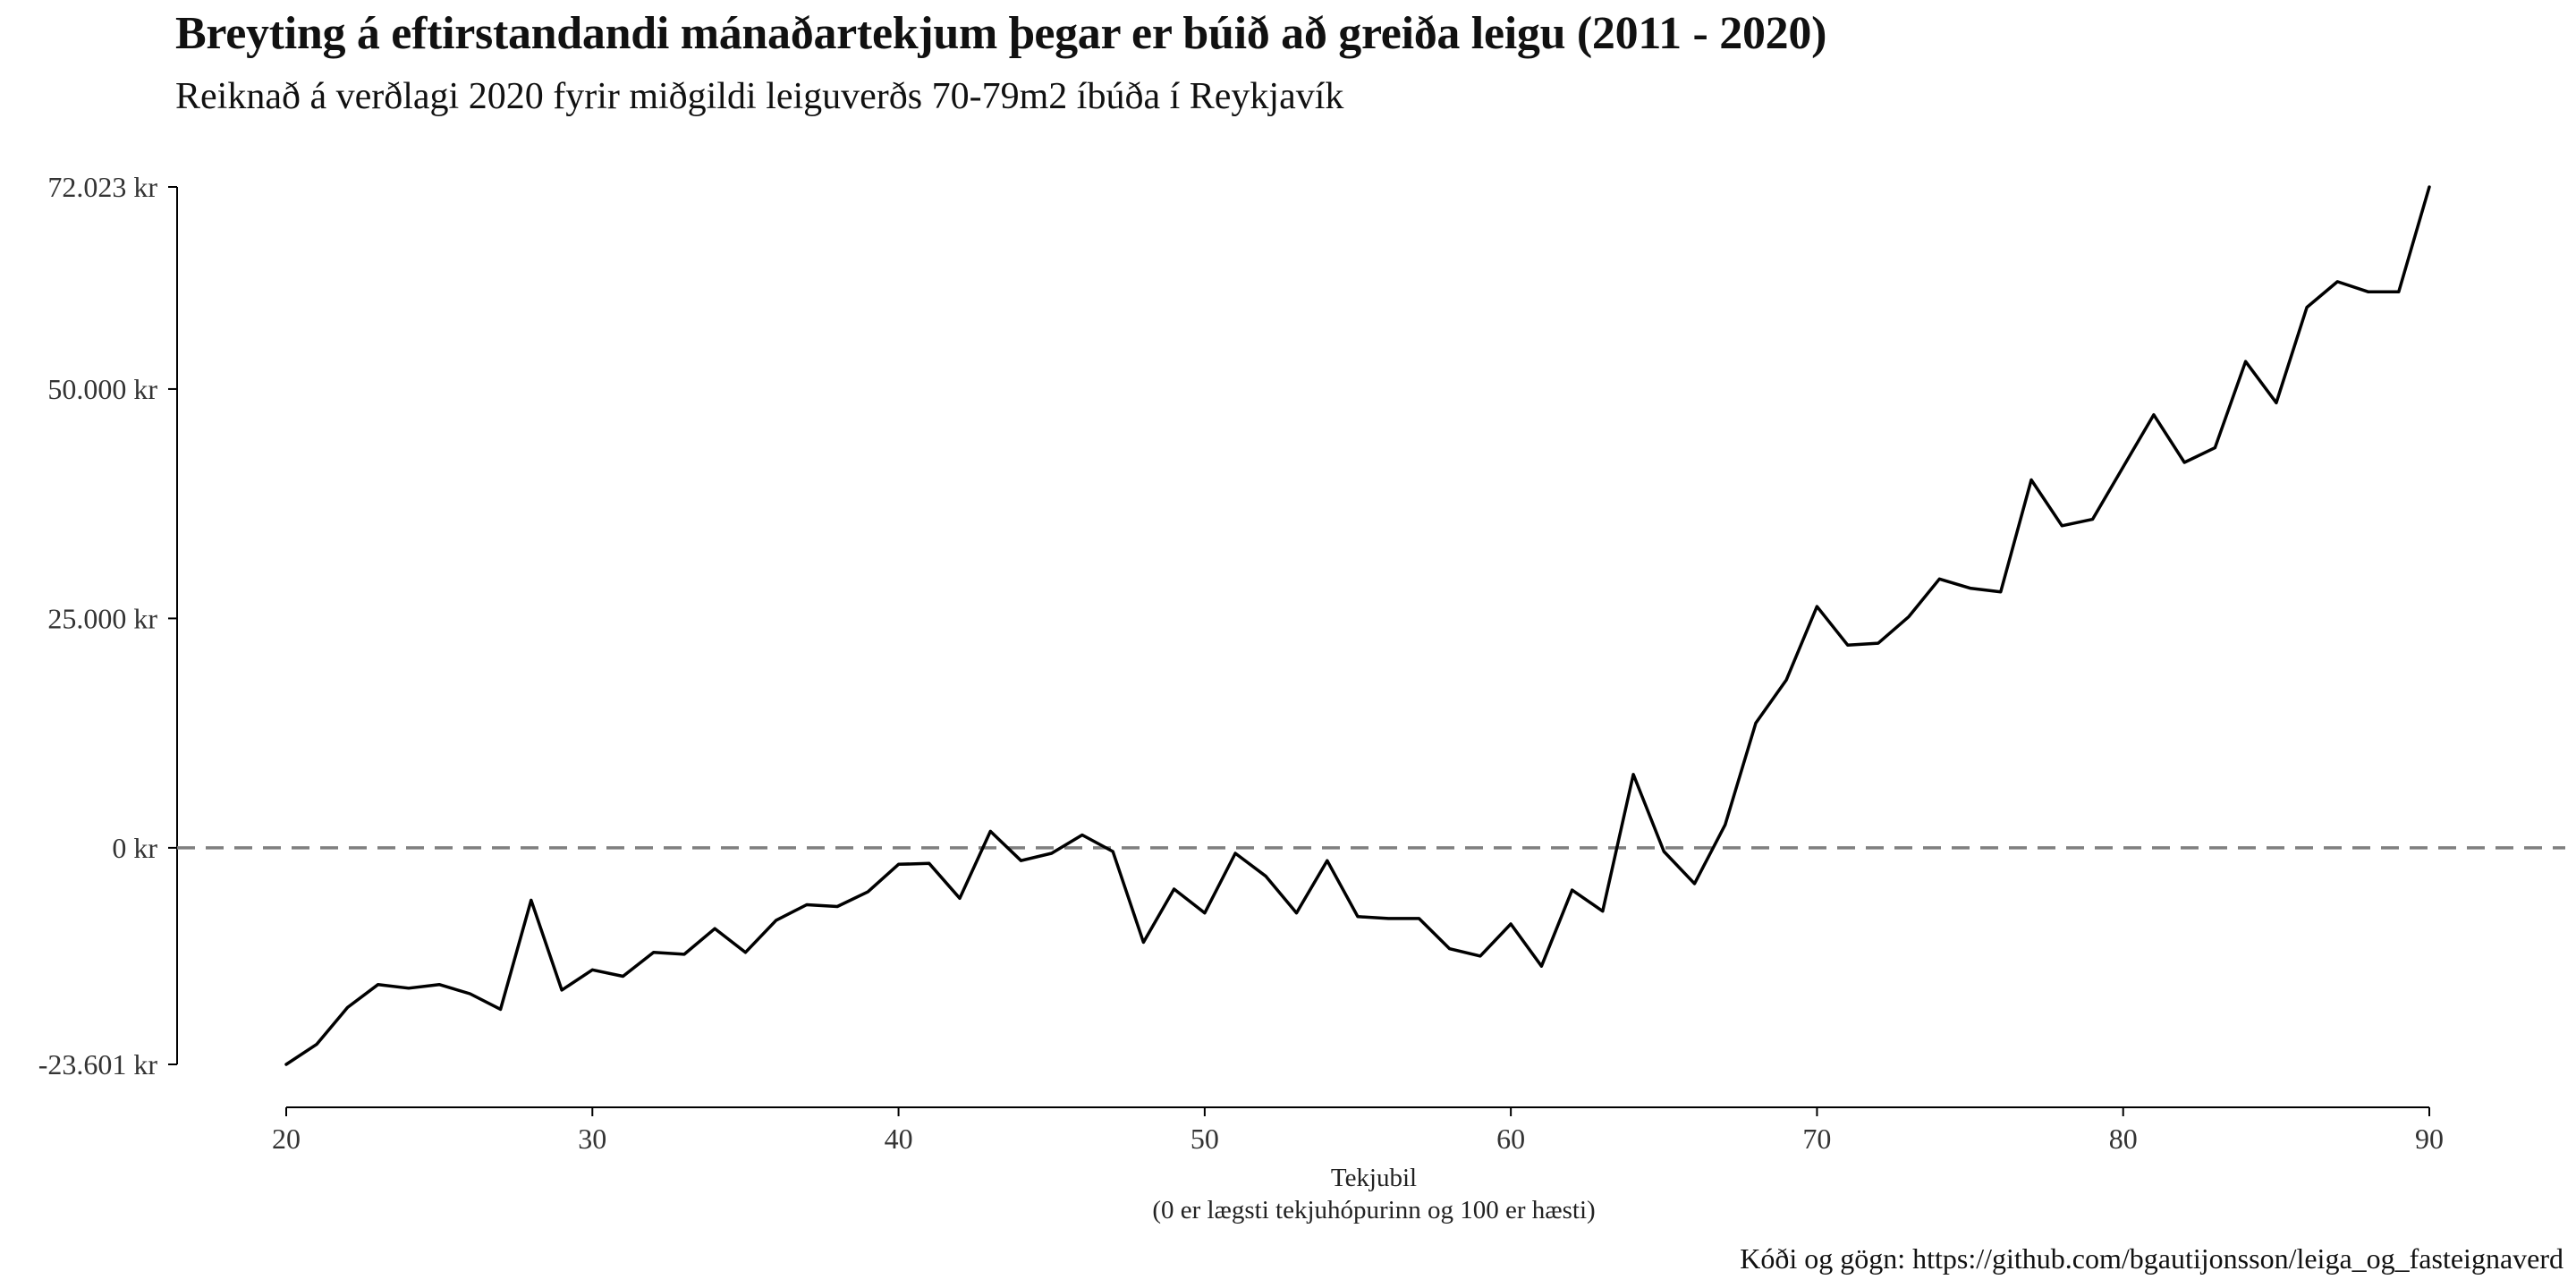 The height and width of the screenshot is (1288, 2576). I want to click on y-tick-label: 72.023 kr, so click(102, 187).